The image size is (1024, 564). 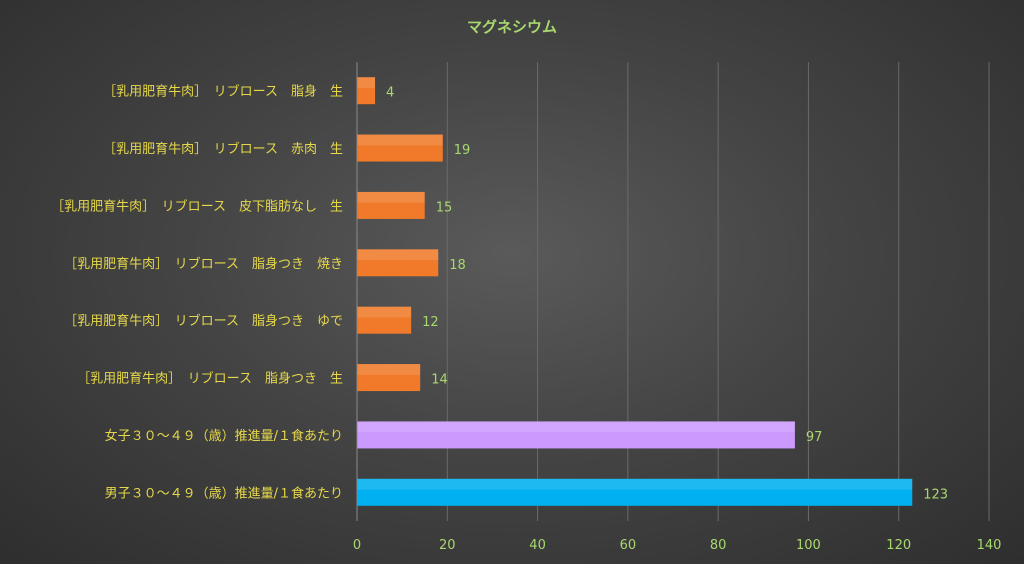 What do you see at coordinates (390, 93) in the screenshot?
I see `data-label-0: 4` at bounding box center [390, 93].